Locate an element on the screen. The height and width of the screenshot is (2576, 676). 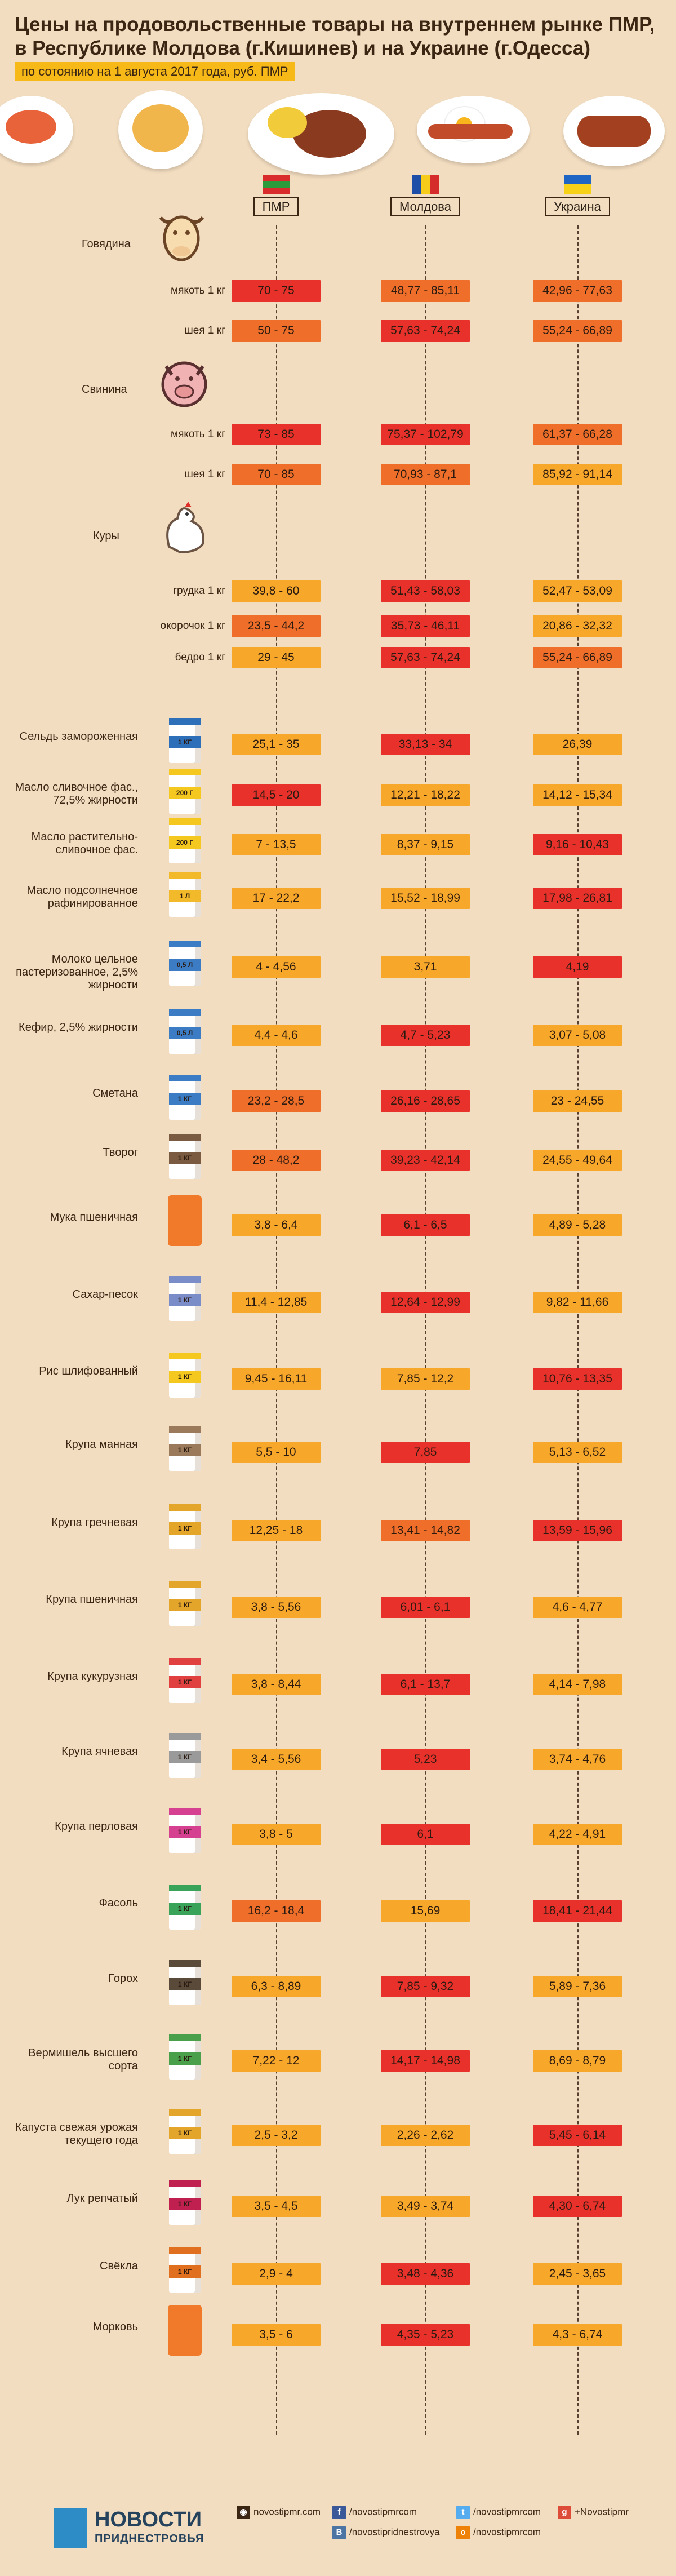
price-md: 6,1 - 6,5 is located at coordinates (425, 1225).